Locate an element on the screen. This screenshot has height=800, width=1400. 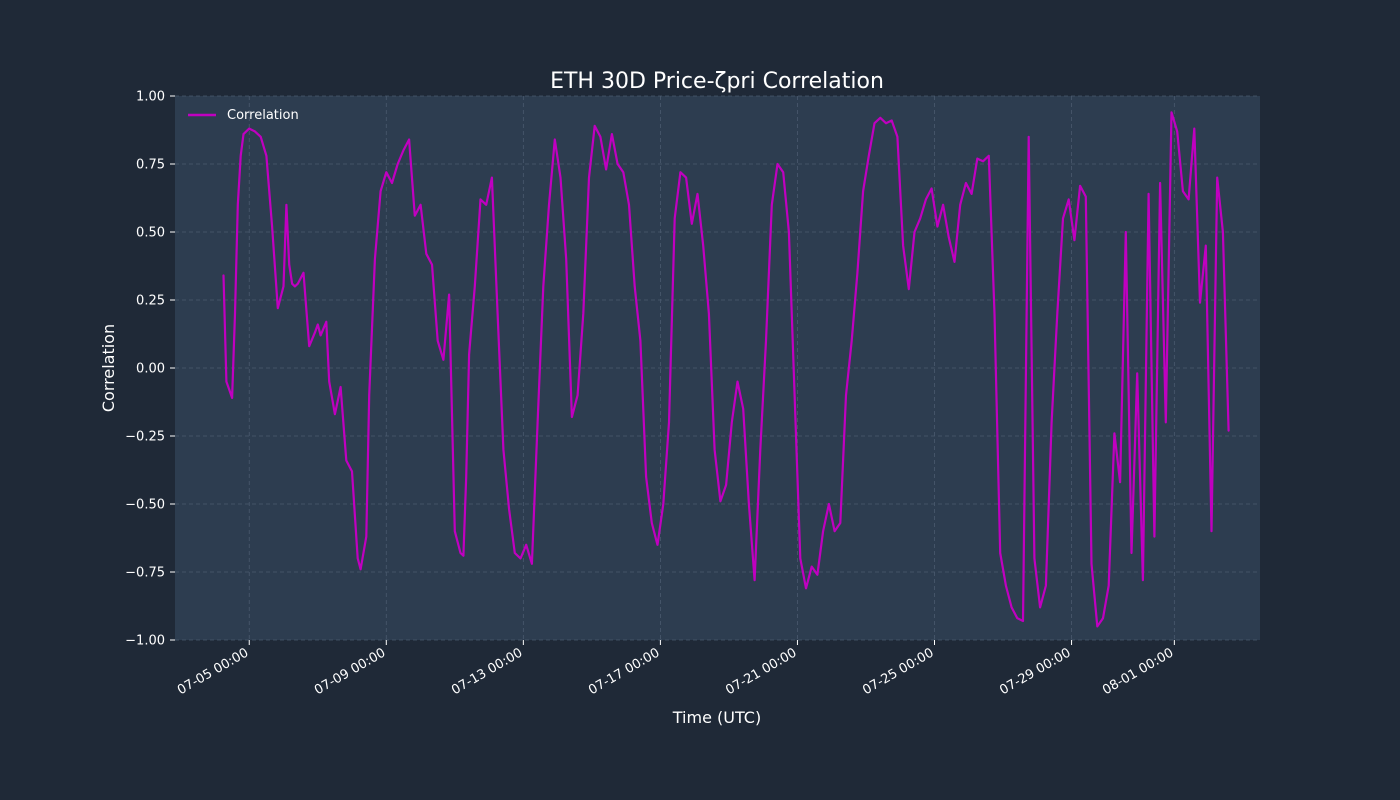
y-tick-label: 1.00 is located at coordinates (150, 97).